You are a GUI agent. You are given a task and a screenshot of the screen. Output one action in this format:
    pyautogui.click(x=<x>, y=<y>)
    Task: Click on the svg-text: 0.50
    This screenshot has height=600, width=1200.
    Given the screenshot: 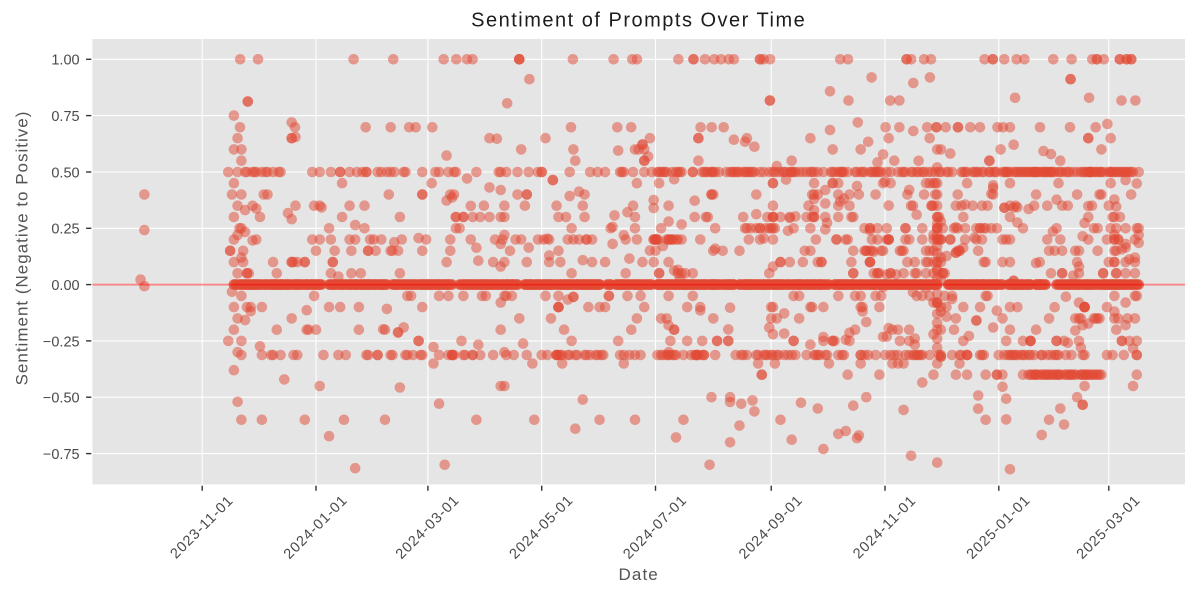 What is the action you would take?
    pyautogui.click(x=65, y=173)
    